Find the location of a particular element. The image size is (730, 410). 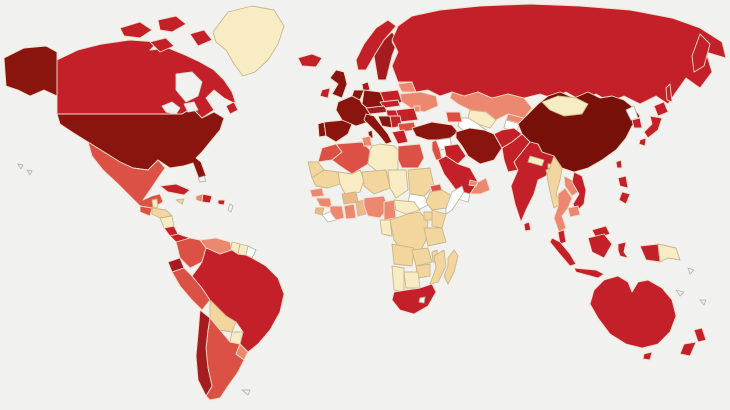

country-turkey is located at coordinates (435, 131).